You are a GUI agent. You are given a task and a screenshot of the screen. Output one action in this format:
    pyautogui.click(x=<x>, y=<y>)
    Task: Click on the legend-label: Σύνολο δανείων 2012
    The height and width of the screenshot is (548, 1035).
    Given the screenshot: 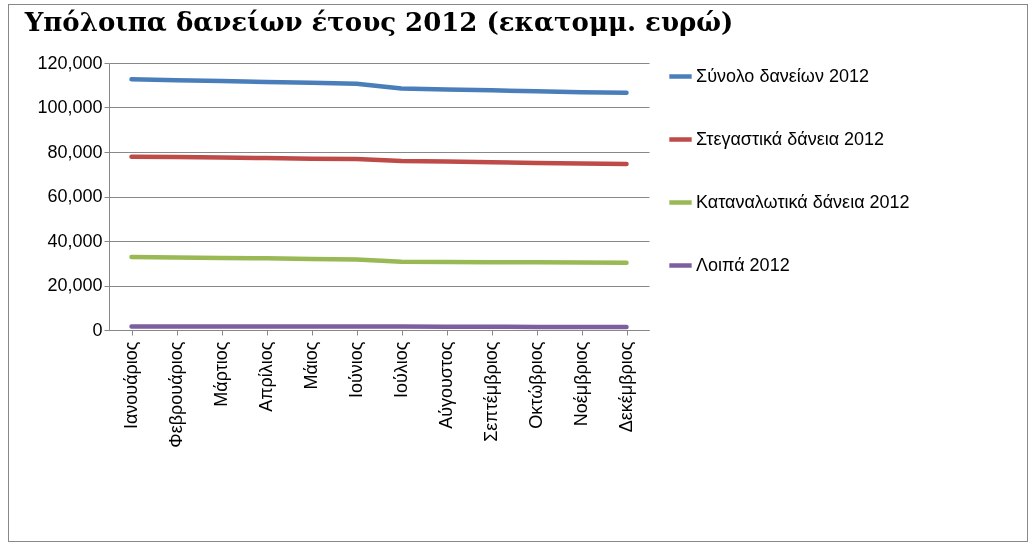 What is the action you would take?
    pyautogui.click(x=782, y=75)
    